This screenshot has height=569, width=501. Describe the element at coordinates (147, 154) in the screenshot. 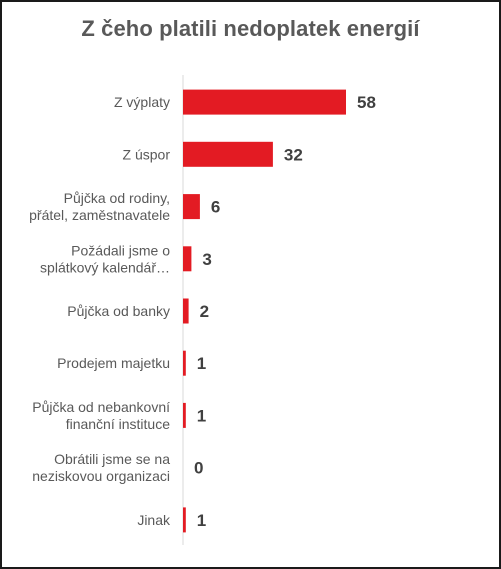

I see `category-label: Z úspor` at that location.